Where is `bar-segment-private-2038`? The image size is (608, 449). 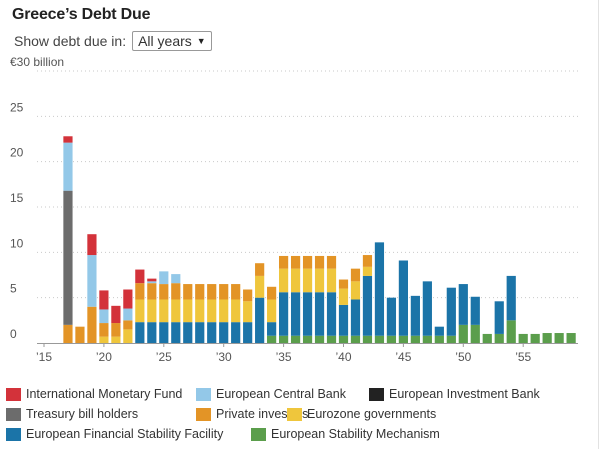
bar-segment-private-2038 is located at coordinates (319, 262).